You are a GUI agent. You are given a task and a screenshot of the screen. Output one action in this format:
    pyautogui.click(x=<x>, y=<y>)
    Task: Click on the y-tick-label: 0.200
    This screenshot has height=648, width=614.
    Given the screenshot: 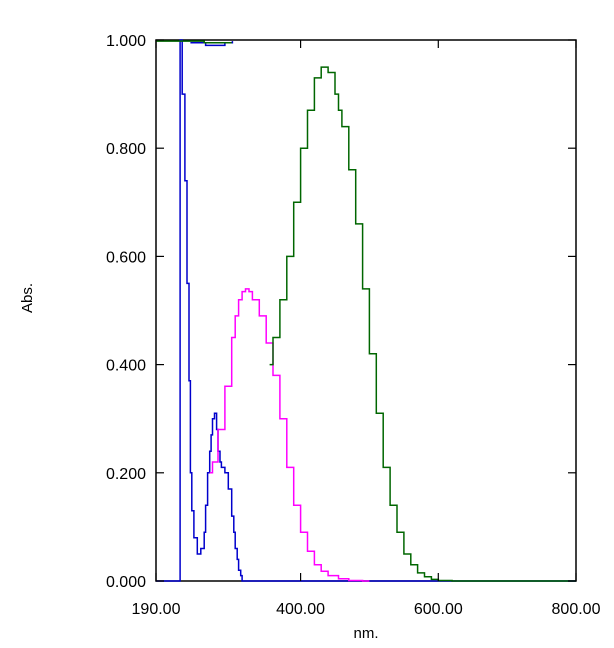 What is the action you would take?
    pyautogui.click(x=126, y=474)
    